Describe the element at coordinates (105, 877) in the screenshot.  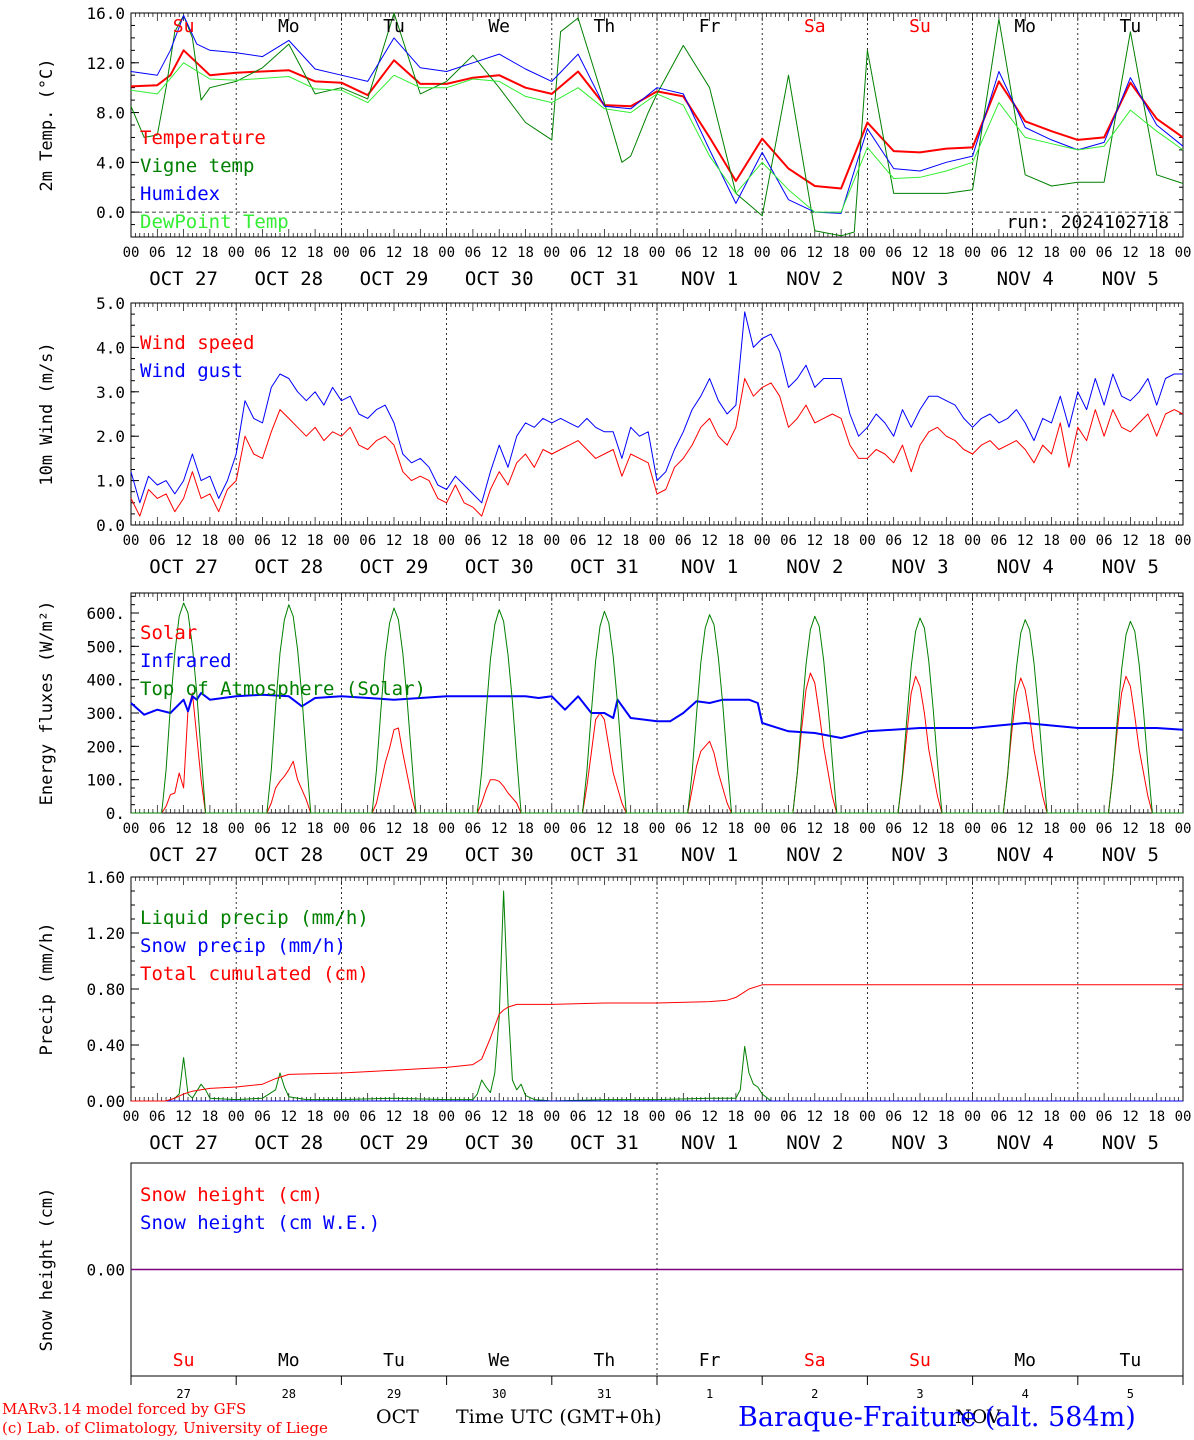
I see `y-tick-label: 1.60` at that location.